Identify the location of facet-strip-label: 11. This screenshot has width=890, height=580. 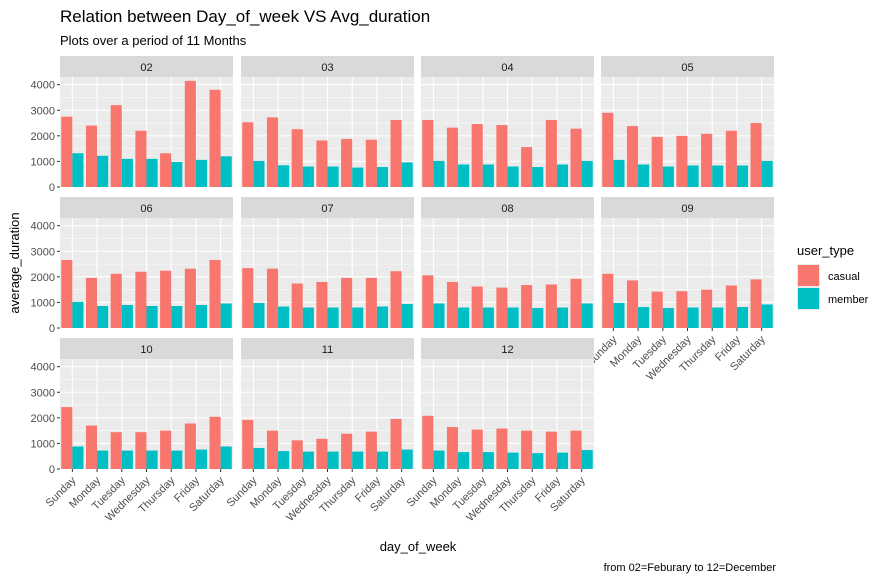
(327, 350).